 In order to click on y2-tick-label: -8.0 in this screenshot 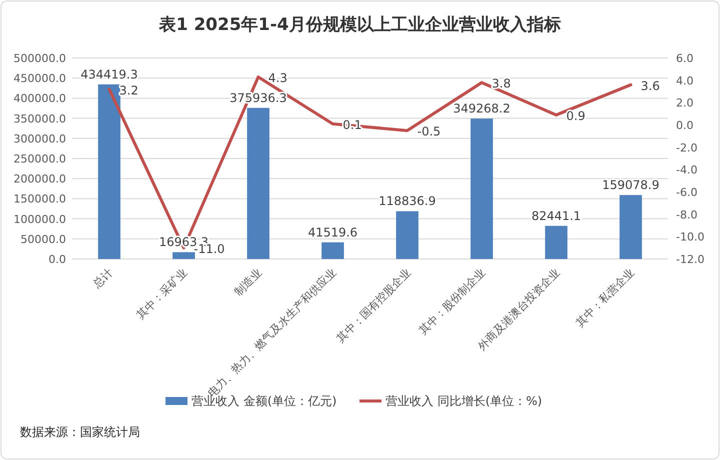, I will do `click(687, 215)`.